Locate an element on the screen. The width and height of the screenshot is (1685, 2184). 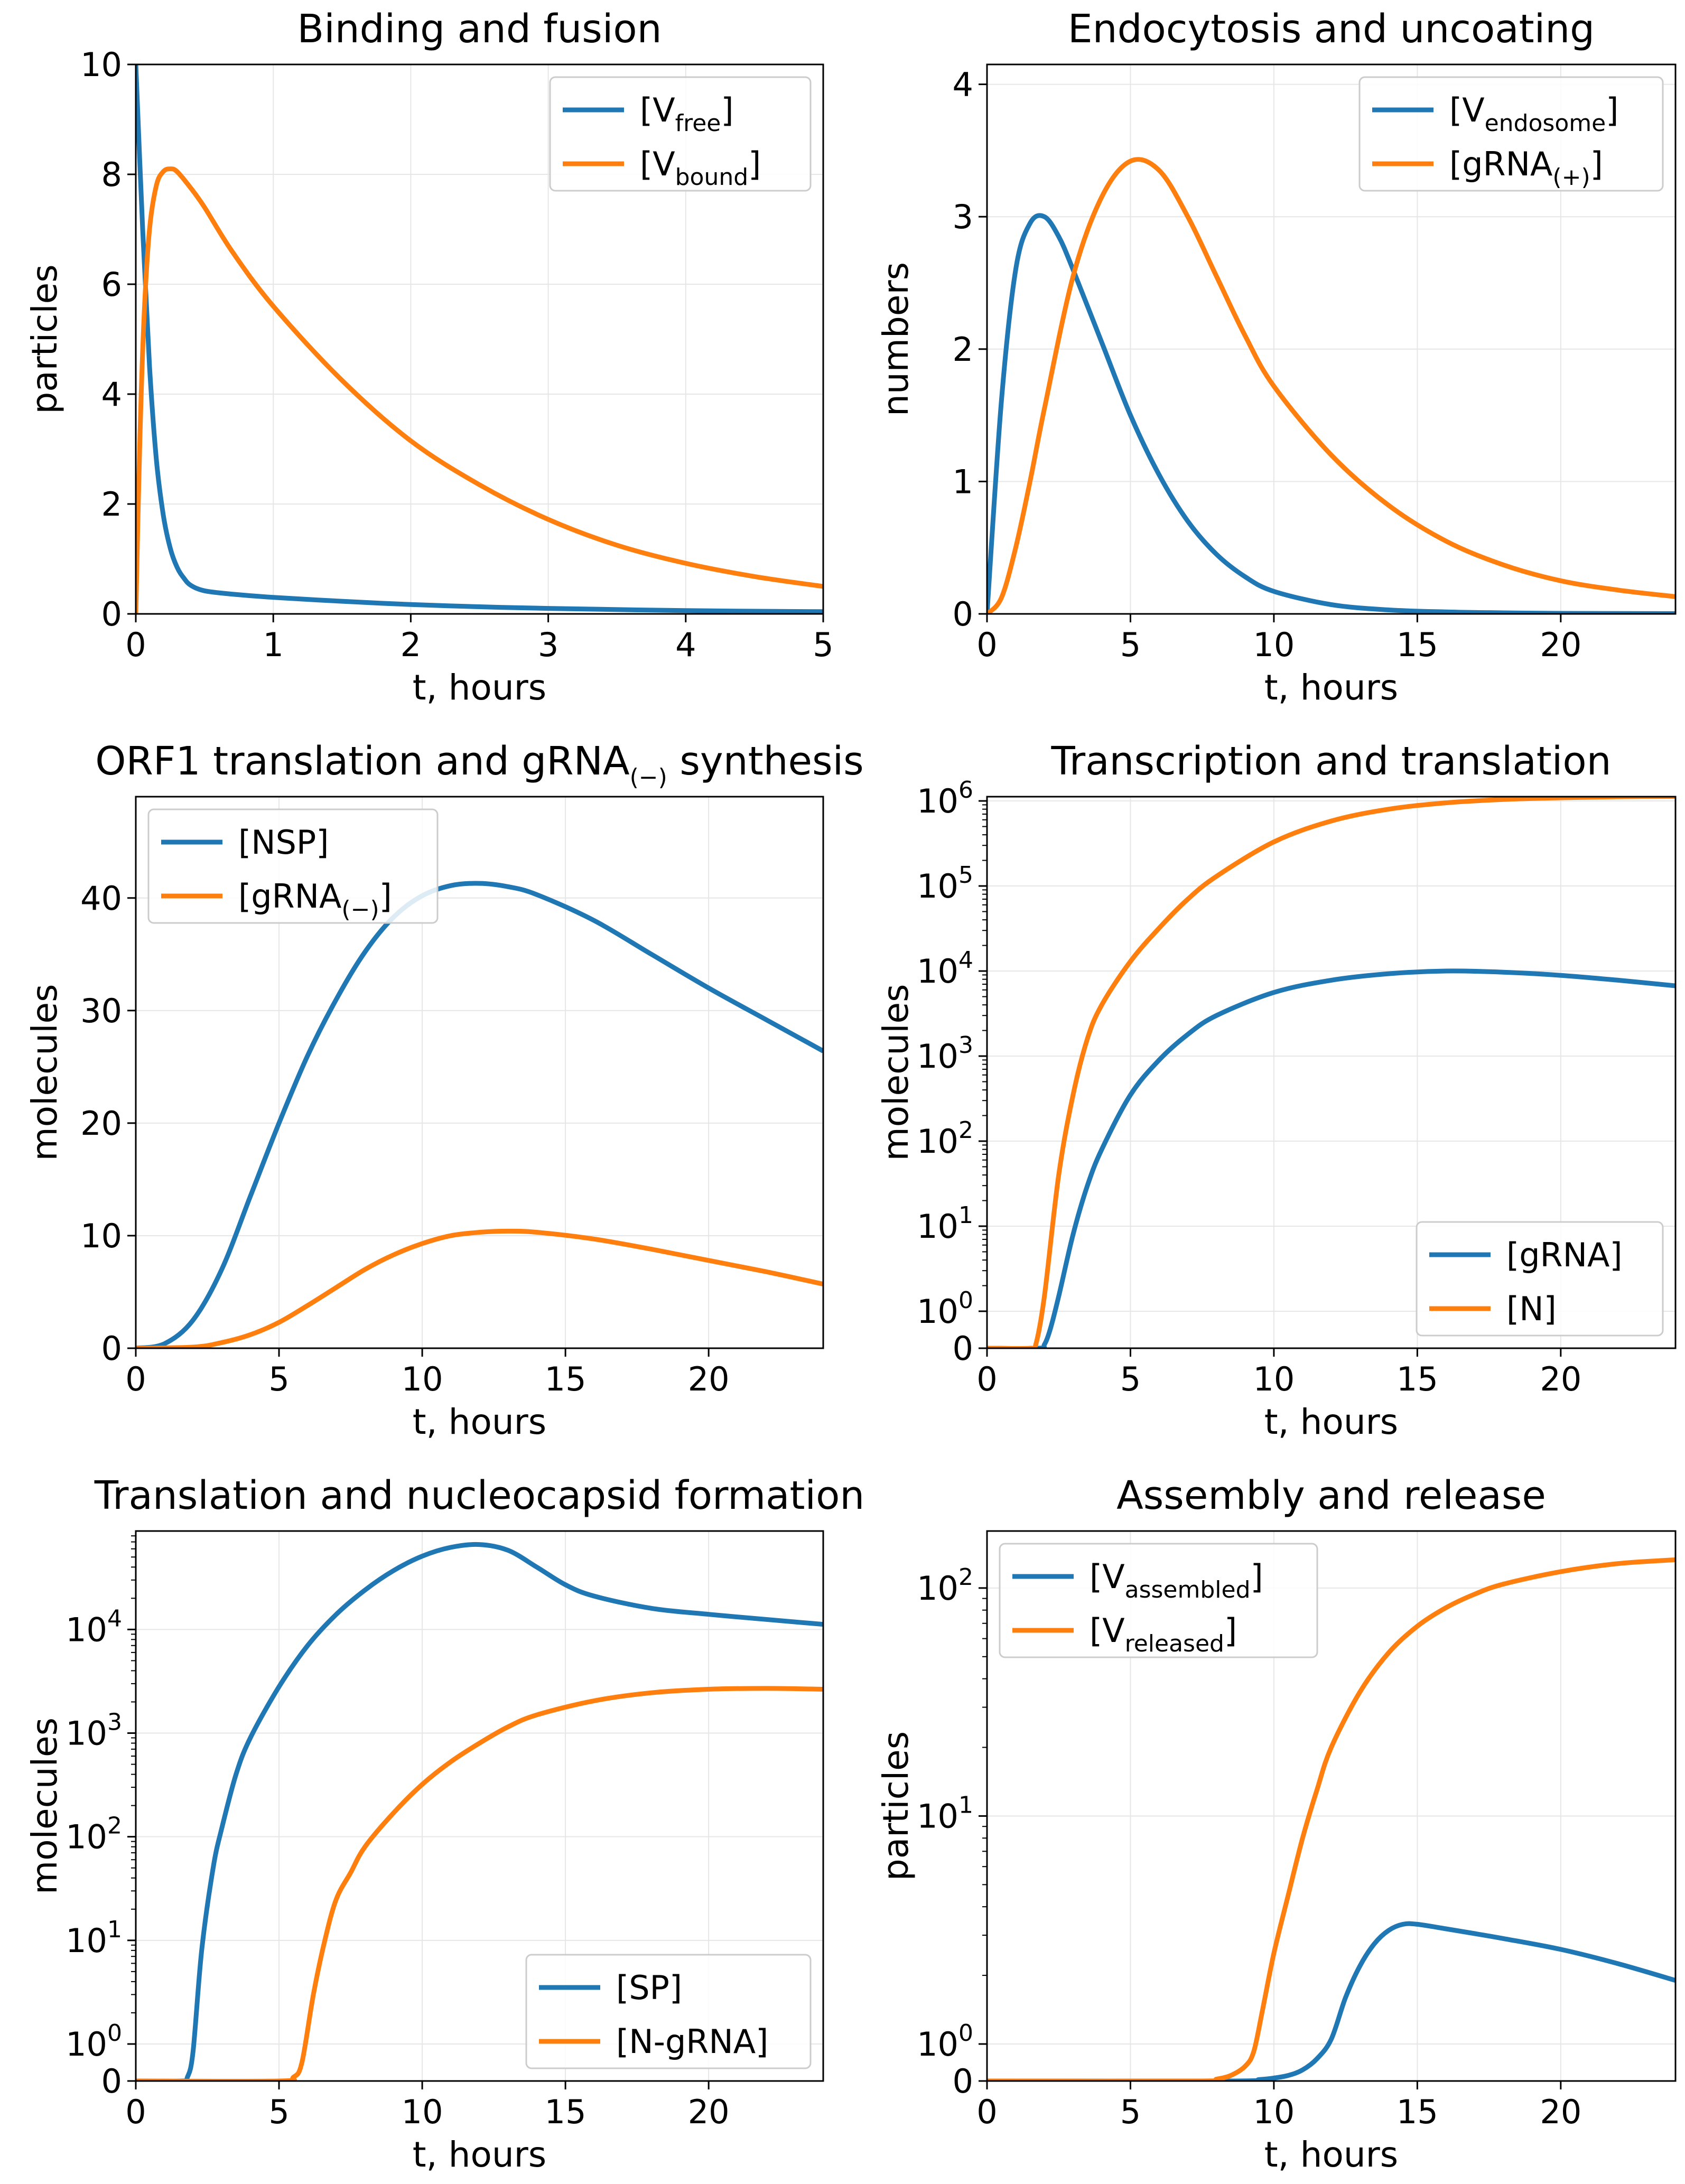
y-tick-label: 10⁵ is located at coordinates (945, 884).